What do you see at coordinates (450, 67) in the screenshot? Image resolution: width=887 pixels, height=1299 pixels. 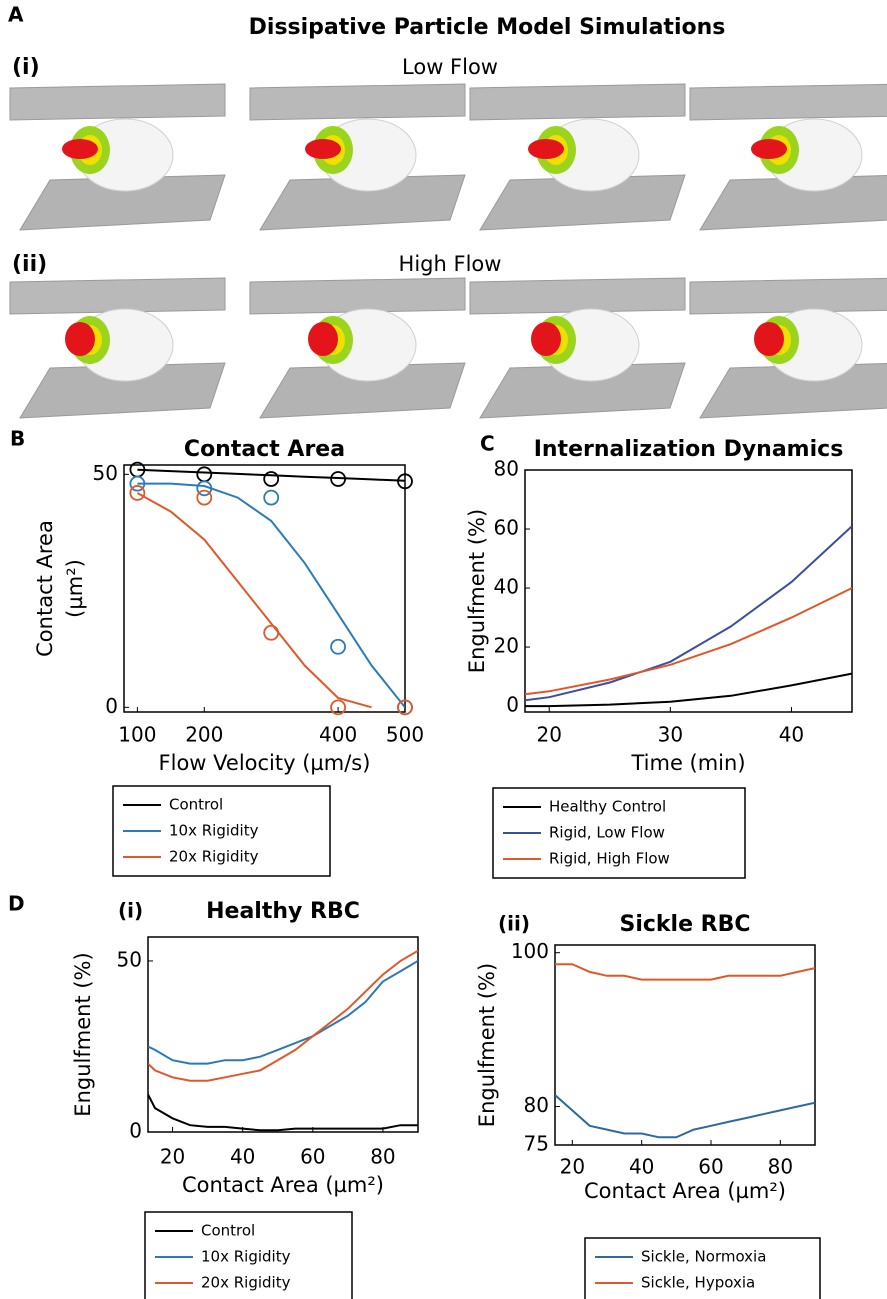 I see `row-title: Low Flow` at bounding box center [450, 67].